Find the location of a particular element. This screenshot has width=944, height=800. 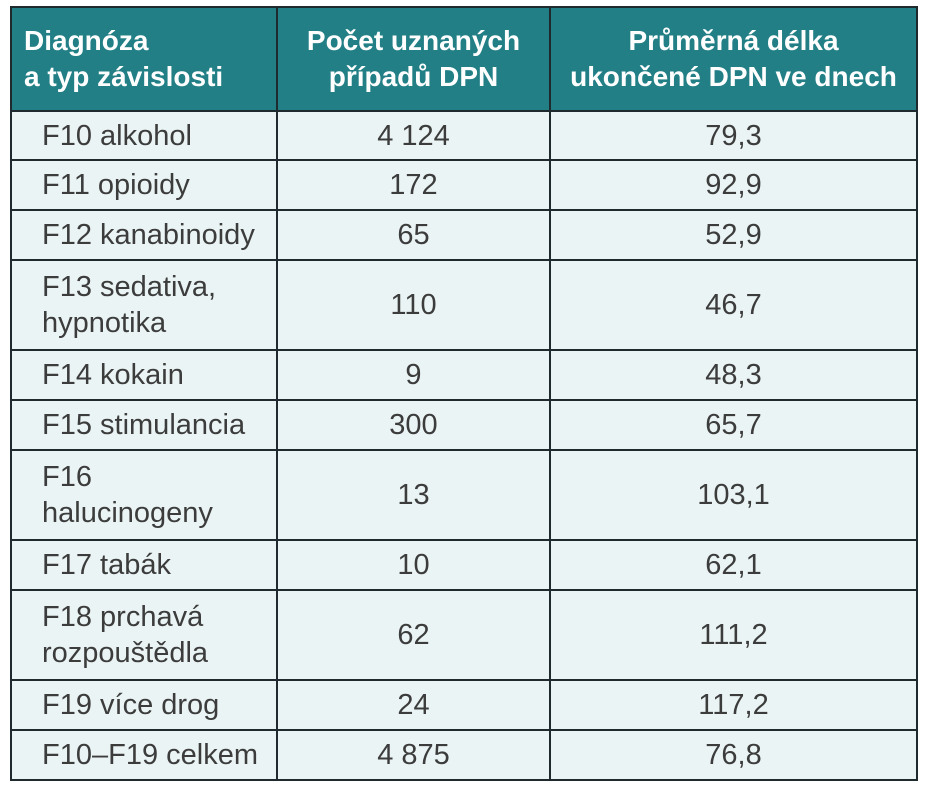

table-row: F19 více drog 24 117,2 is located at coordinates (464, 705).